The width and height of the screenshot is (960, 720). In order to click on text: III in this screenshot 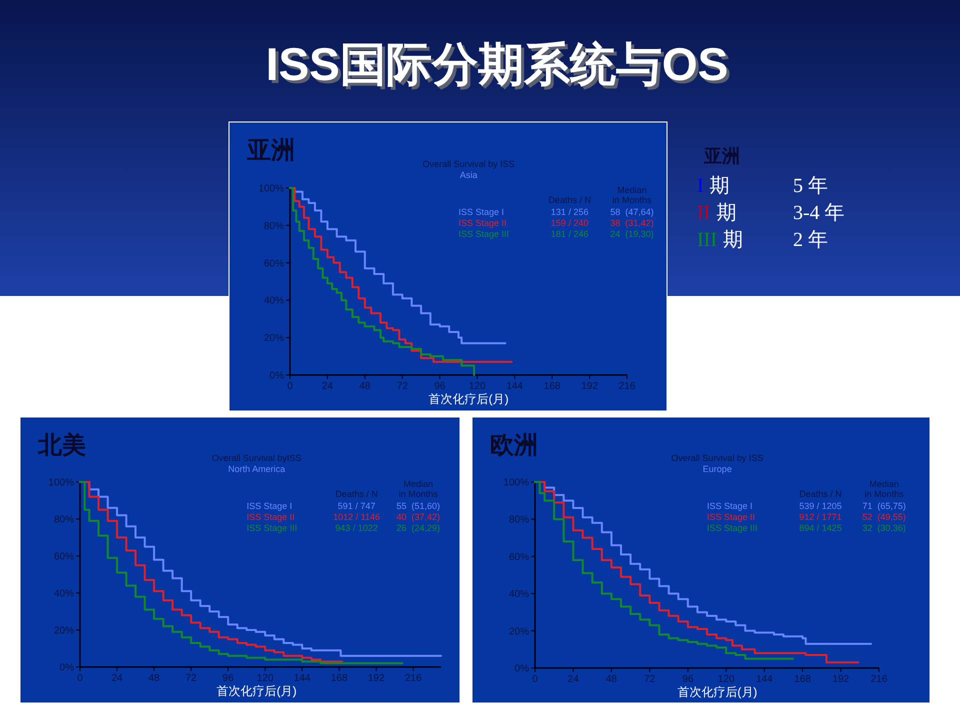, I will do `click(707, 240)`.